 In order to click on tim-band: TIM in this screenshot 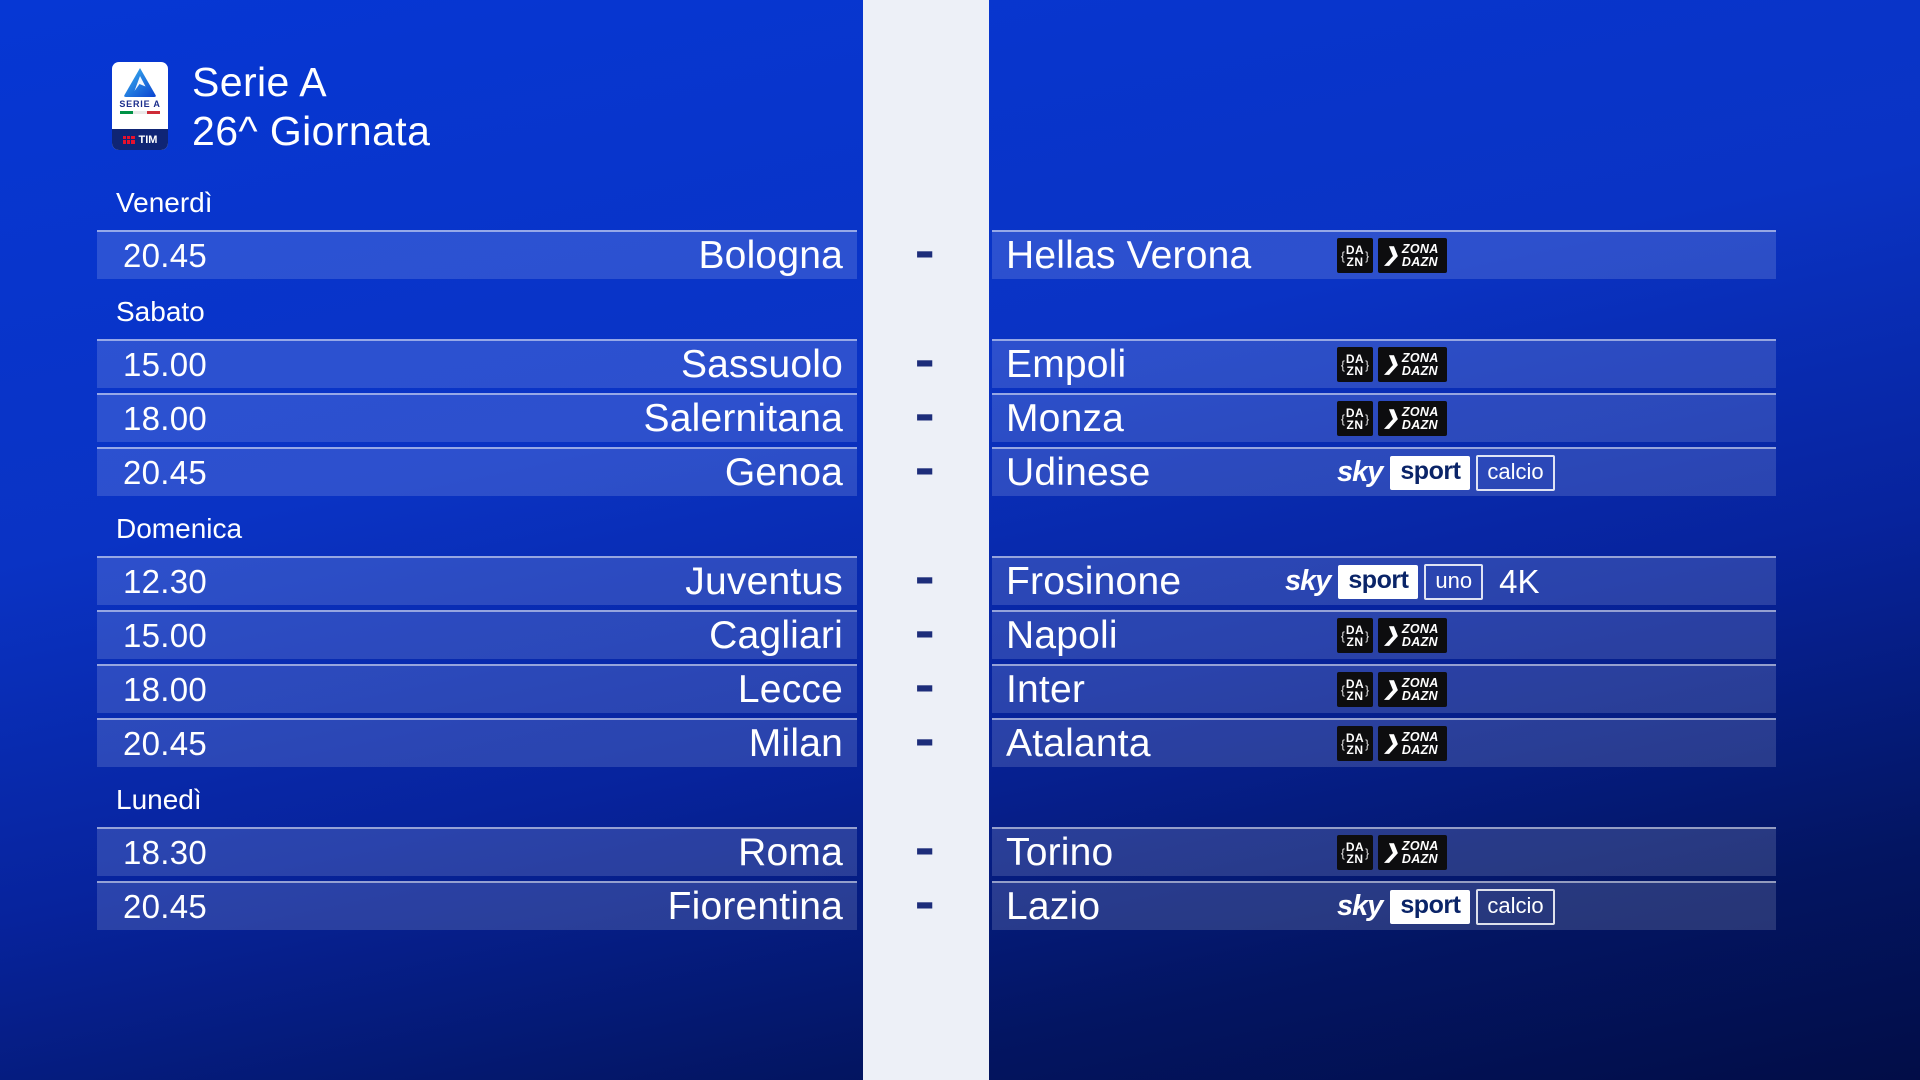, I will do `click(140, 139)`.